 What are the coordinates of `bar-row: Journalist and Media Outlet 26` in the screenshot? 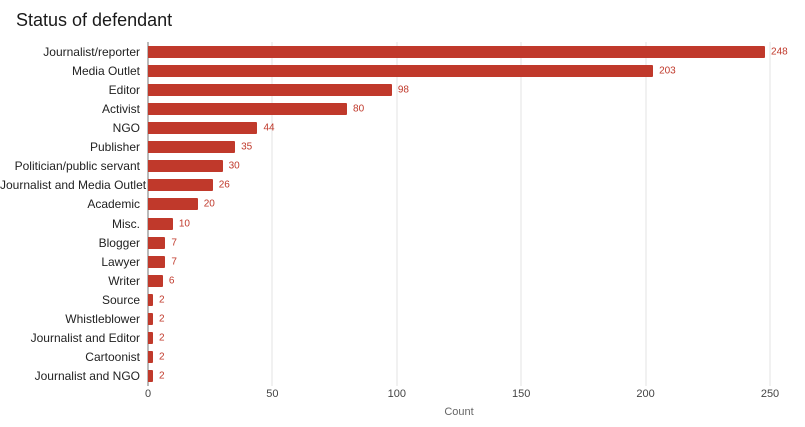 It's located at (385, 185).